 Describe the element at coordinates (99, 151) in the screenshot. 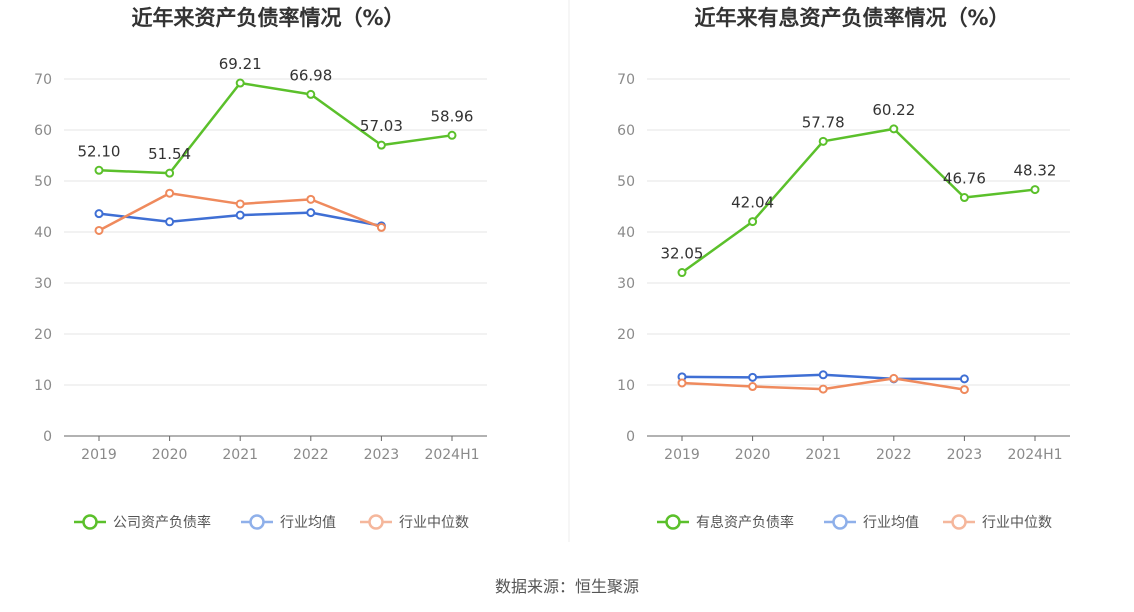

I see `data-label: 52.10` at that location.